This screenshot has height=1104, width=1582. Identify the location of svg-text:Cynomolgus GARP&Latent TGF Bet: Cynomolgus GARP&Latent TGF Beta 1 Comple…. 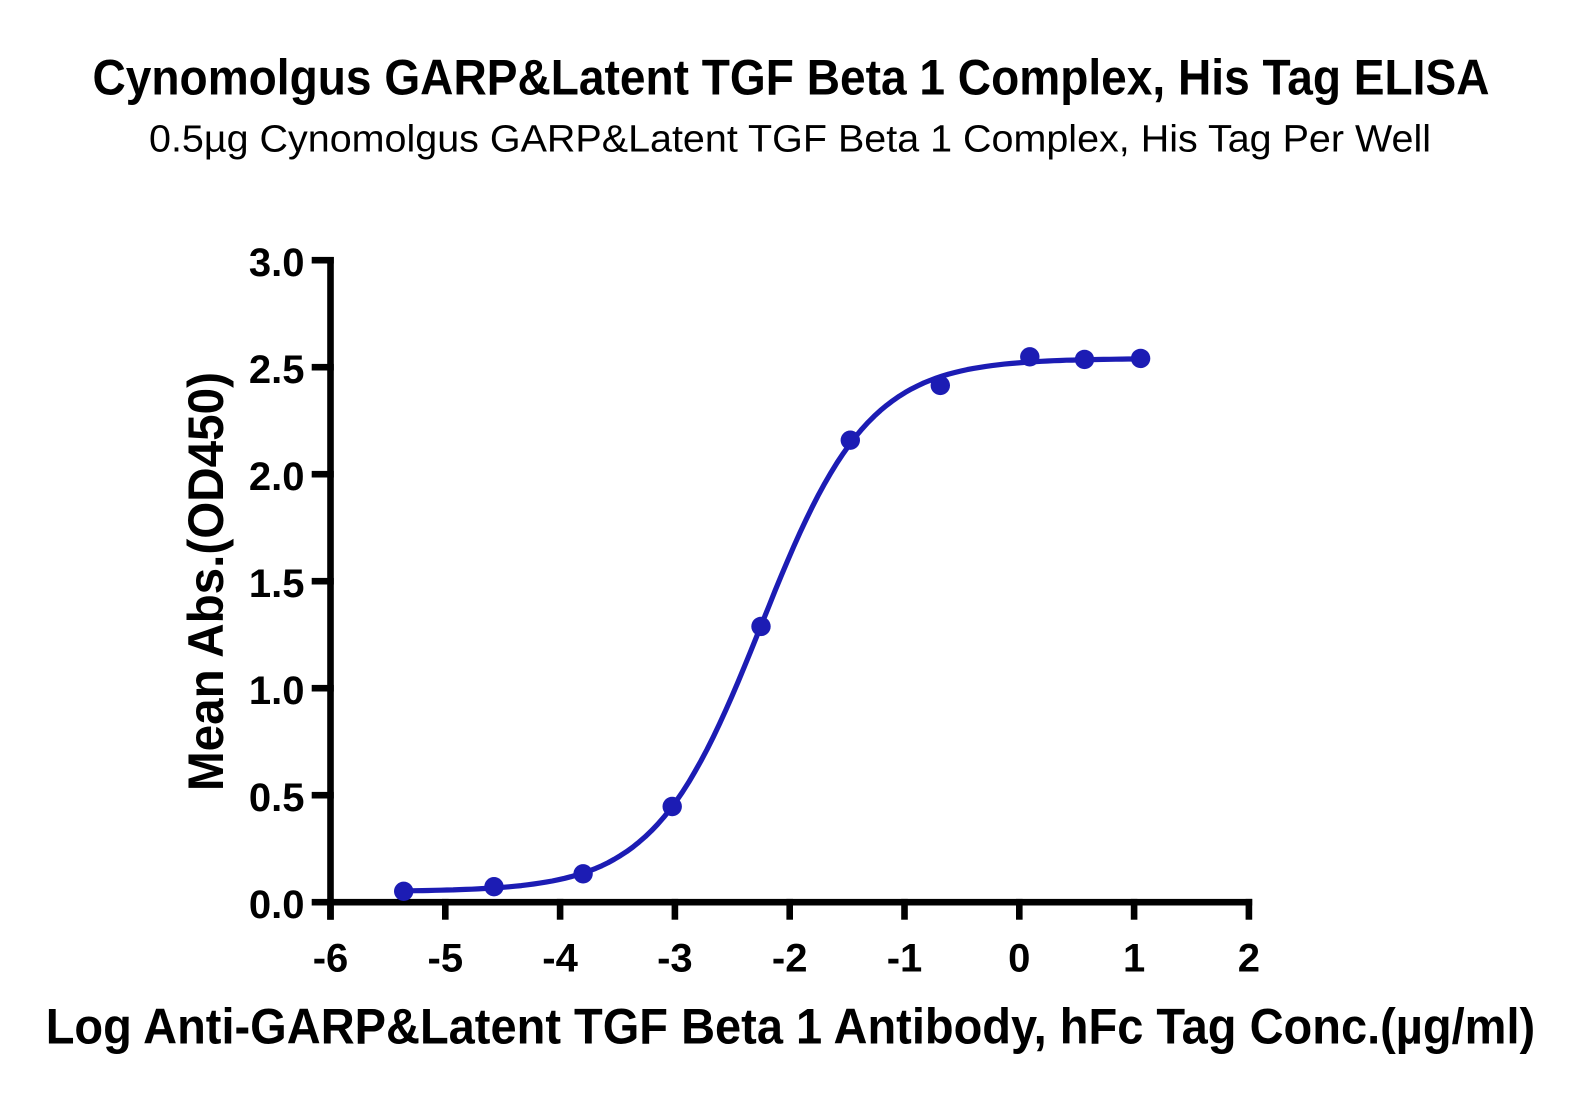
(791, 78).